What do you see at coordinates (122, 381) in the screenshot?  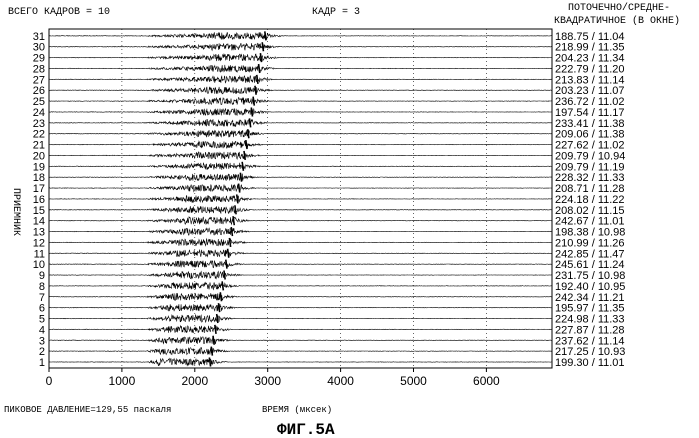 I see `x-tick-label: 1000` at bounding box center [122, 381].